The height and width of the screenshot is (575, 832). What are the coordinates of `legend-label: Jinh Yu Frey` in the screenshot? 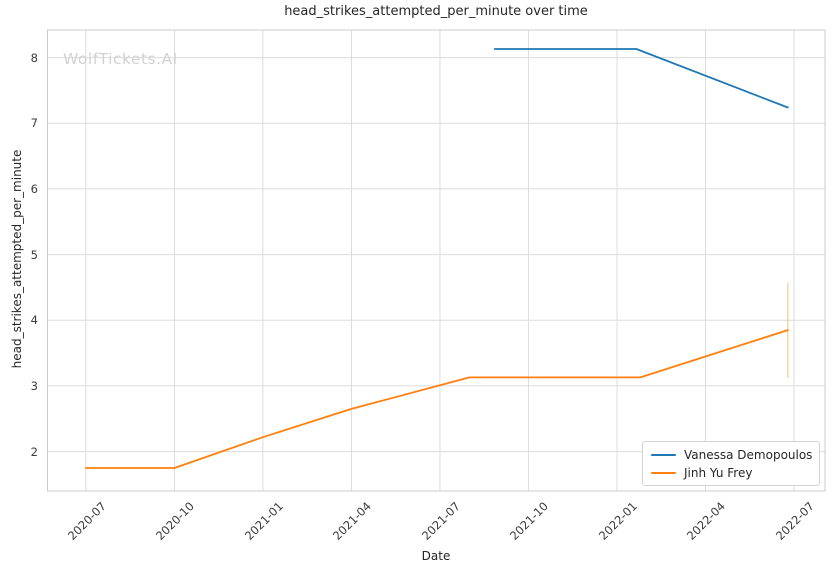 It's located at (718, 473).